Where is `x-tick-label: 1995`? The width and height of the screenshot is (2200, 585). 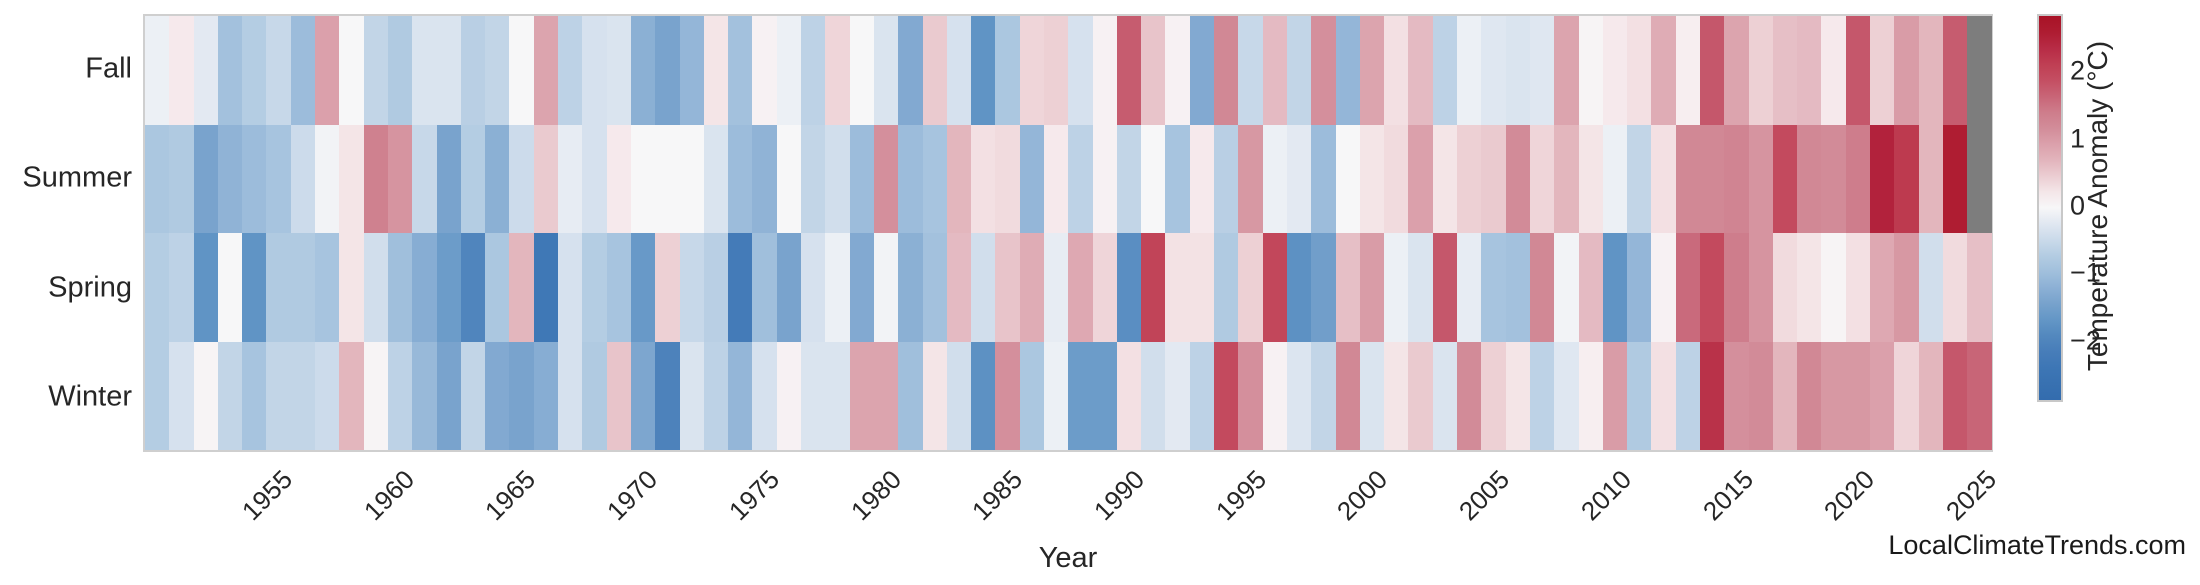
x-tick-label: 1995 is located at coordinates (1240, 495).